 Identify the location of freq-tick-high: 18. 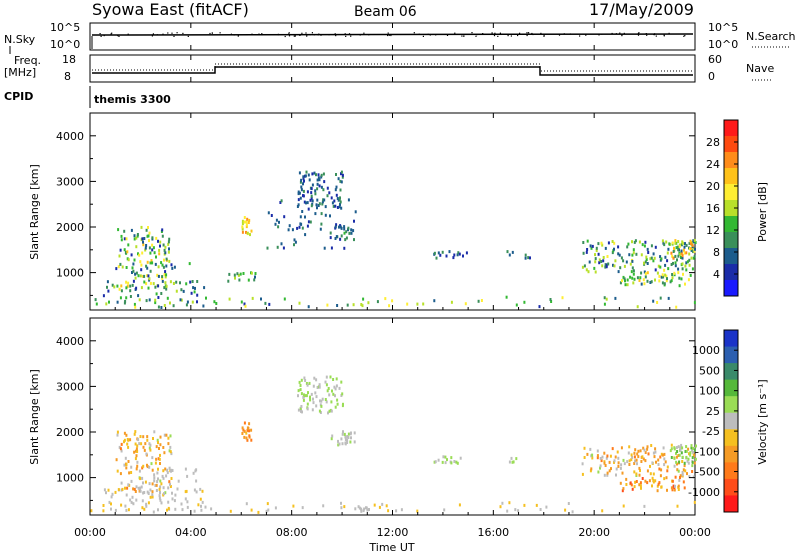
(69, 59).